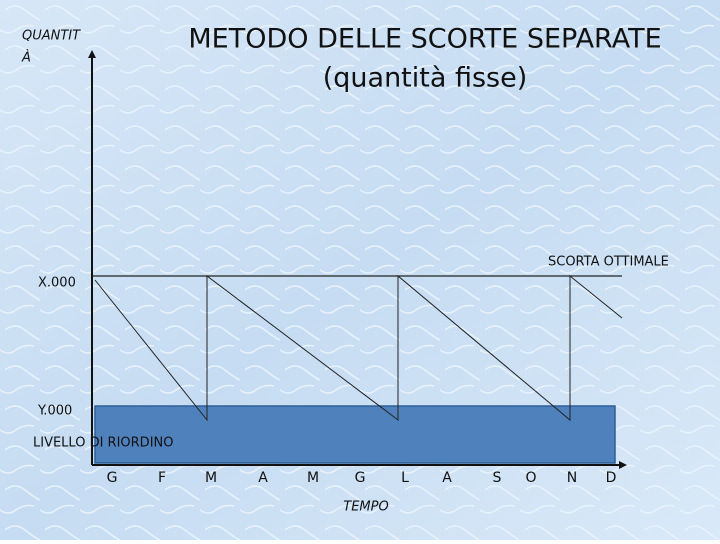 This screenshot has width=720, height=544. What do you see at coordinates (425, 78) in the screenshot?
I see `title-line: (quantità fisse)` at bounding box center [425, 78].